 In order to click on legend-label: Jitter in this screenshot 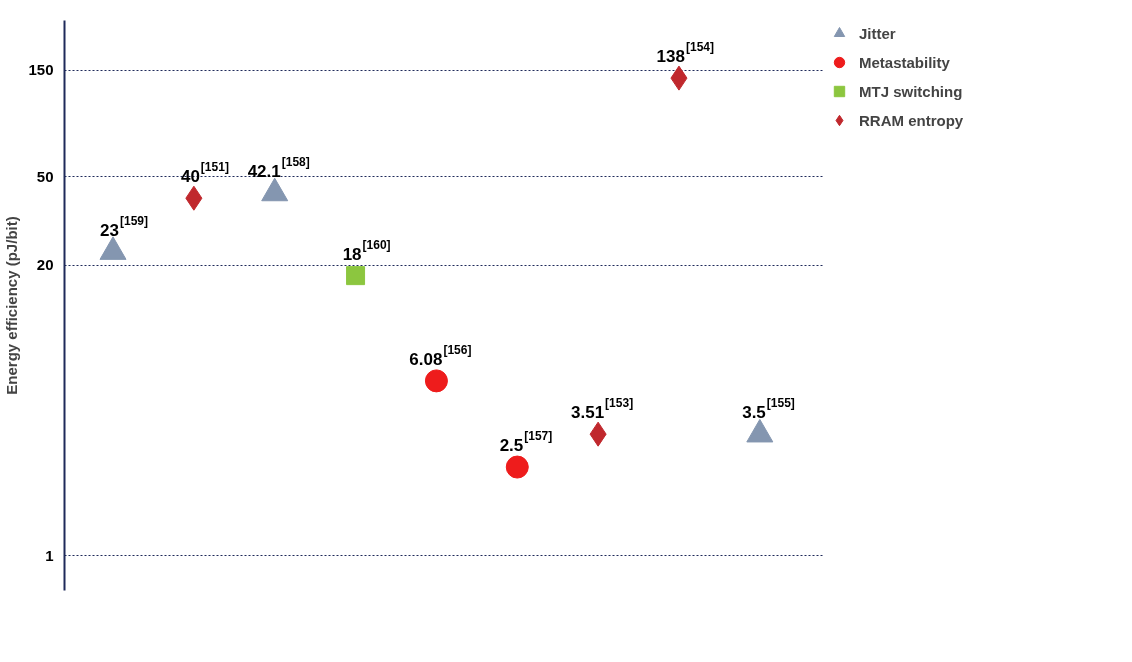, I will do `click(877, 33)`.